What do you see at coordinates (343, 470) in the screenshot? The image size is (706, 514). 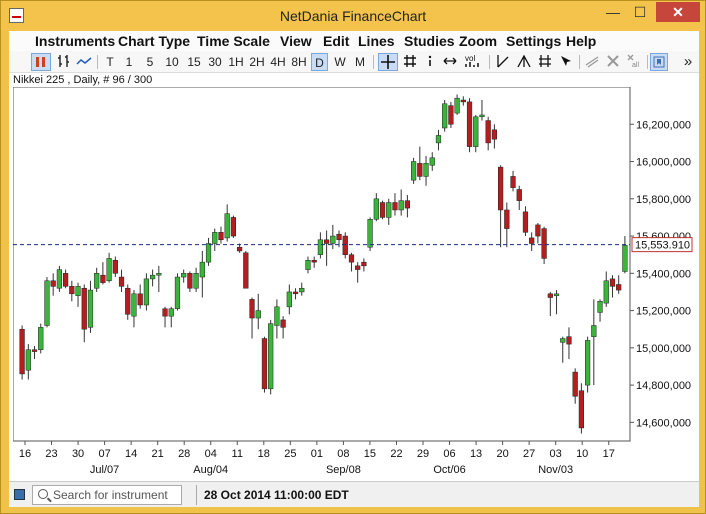 I see `x-month-label: Sep/08` at bounding box center [343, 470].